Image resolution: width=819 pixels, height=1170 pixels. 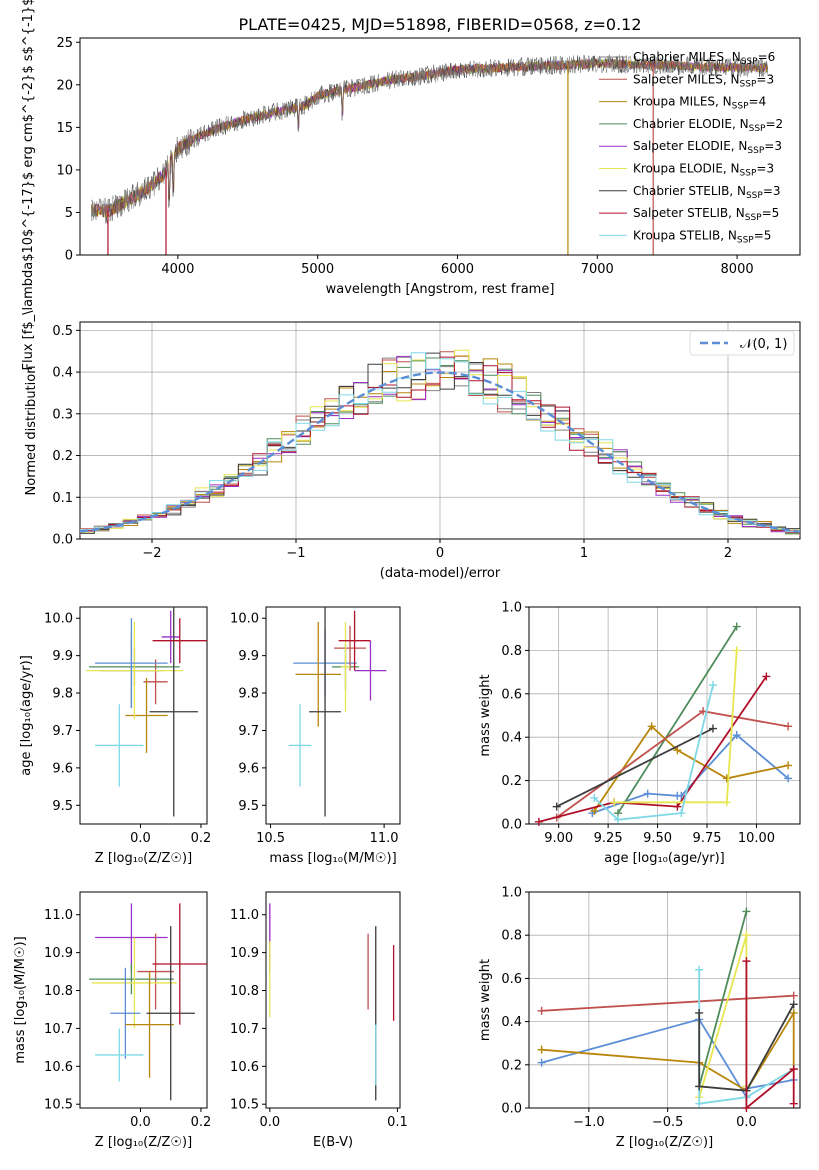 I want to click on legend-label: Salpeter MILES, NSSP=3, so click(x=703, y=80).